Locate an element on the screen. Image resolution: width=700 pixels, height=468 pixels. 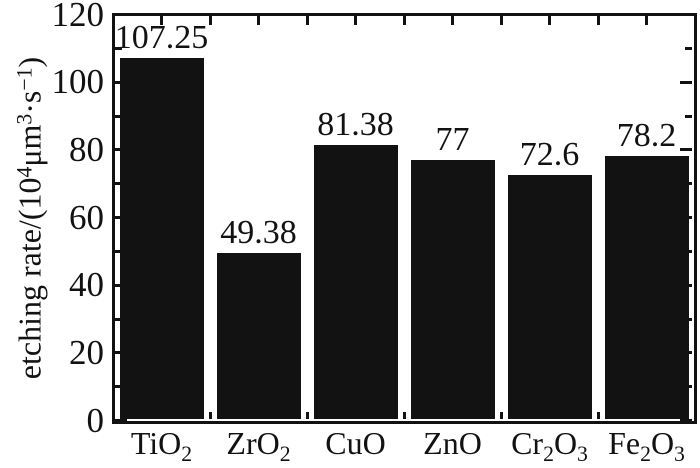
x-tick-label-cr2o3: Cr2O3 is located at coordinates (550, 446).